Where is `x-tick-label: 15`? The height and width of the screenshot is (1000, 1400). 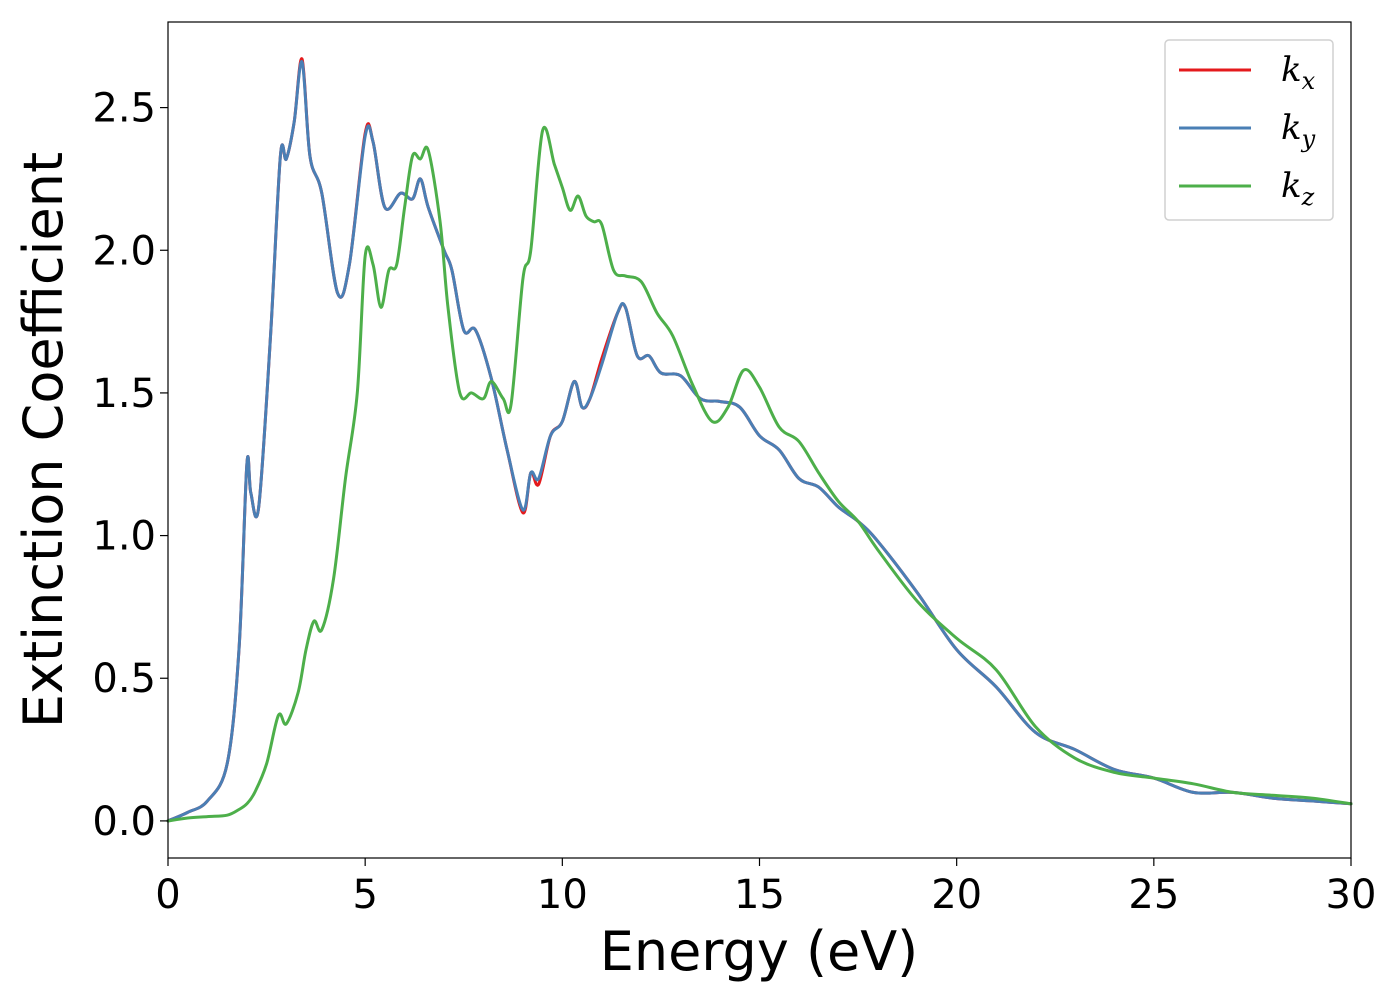 x-tick-label: 15 is located at coordinates (759, 895).